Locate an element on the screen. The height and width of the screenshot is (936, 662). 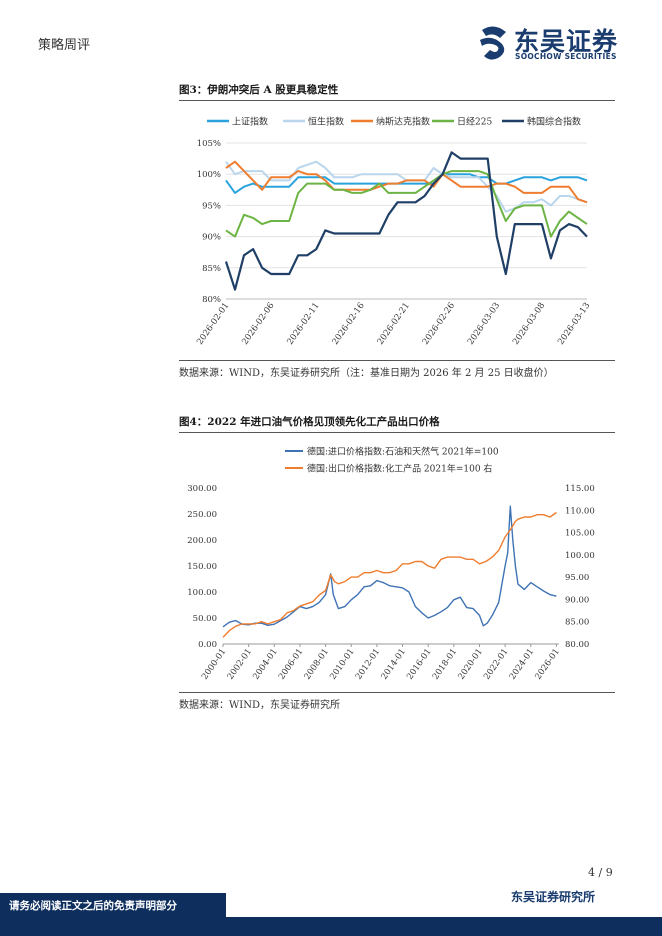
x-tick-label: 2026-02-06 is located at coordinates (258, 324).